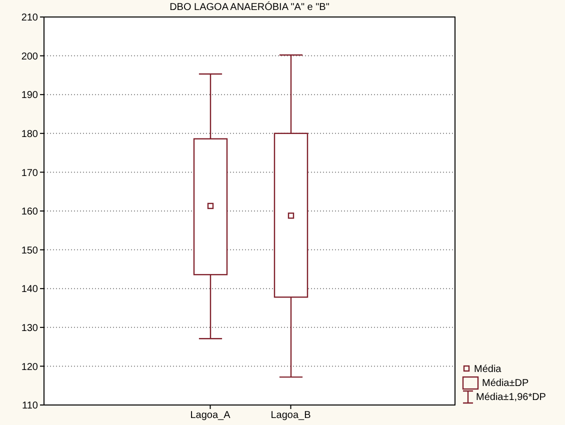  What do you see at coordinates (29, 367) in the screenshot?
I see `y-tick-label: 120` at bounding box center [29, 367].